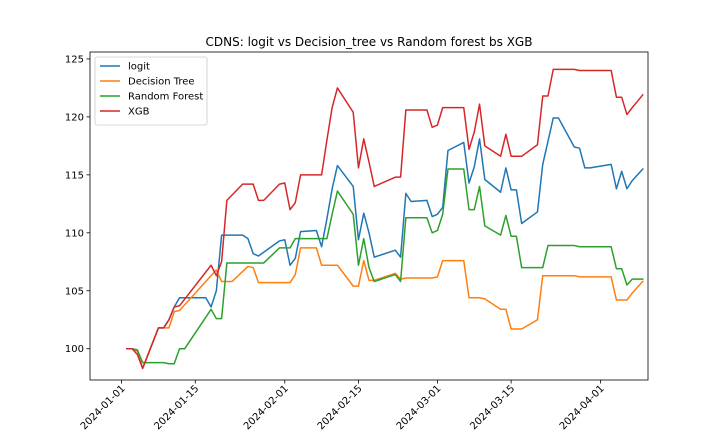 This screenshot has height=432, width=720. What do you see at coordinates (165, 97) in the screenshot?
I see `legend-label: Random Forest` at bounding box center [165, 97].